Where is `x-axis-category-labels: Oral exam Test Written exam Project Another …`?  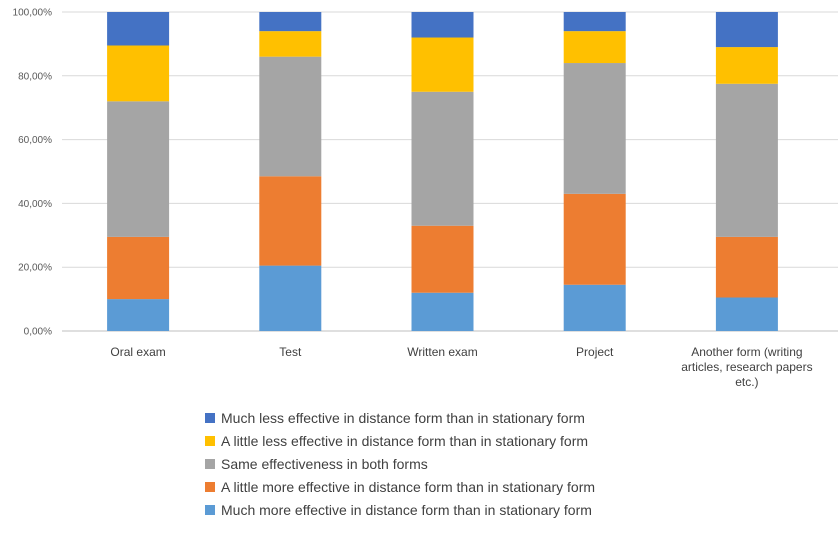 x-axis-category-labels: Oral exam Test Written exam Project Another … is located at coordinates (461, 367).